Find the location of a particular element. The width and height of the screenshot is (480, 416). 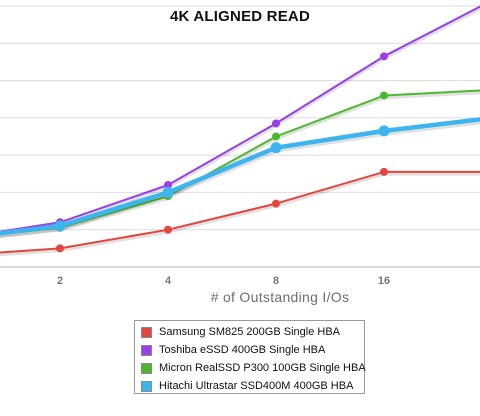

x-axis-title: # of Outstanding I/Os is located at coordinates (280, 297).